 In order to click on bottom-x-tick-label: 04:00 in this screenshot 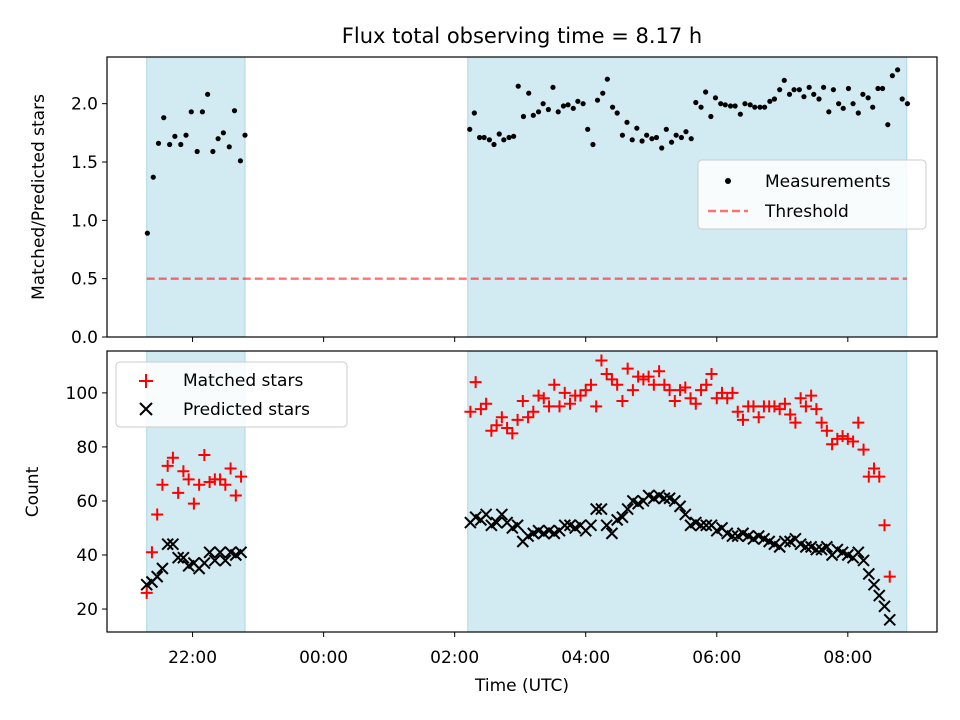, I will do `click(585, 658)`.